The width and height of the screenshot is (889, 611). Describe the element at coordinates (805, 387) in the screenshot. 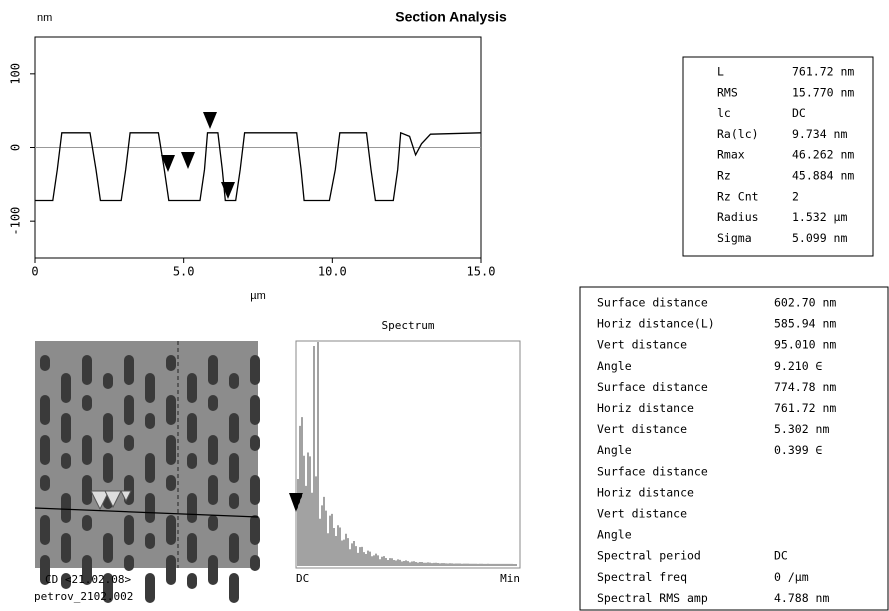

I see `row-value: 774.78 nm` at that location.